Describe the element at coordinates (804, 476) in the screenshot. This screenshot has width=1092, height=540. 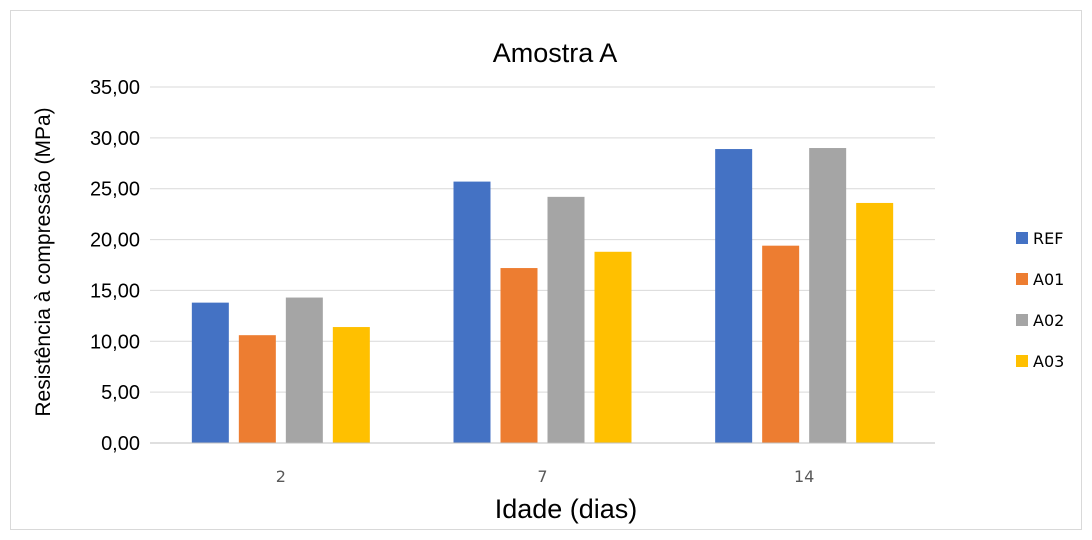
I see `x-tick-label: 14` at that location.